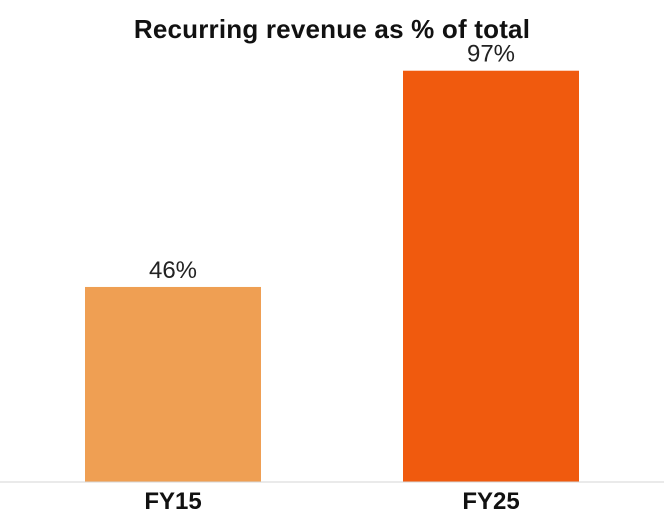 This screenshot has height=525, width=664. I want to click on x-tick-label-fy15: FY15, so click(172, 501).